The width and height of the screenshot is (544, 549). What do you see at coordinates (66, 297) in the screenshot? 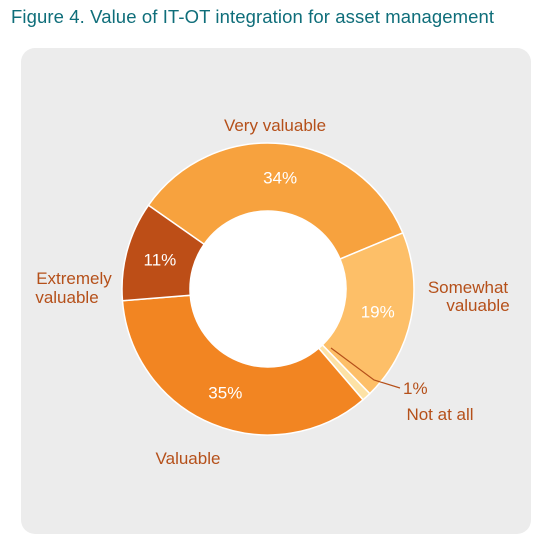
I see `category-label-extremely-valuable: valuable` at bounding box center [66, 297].